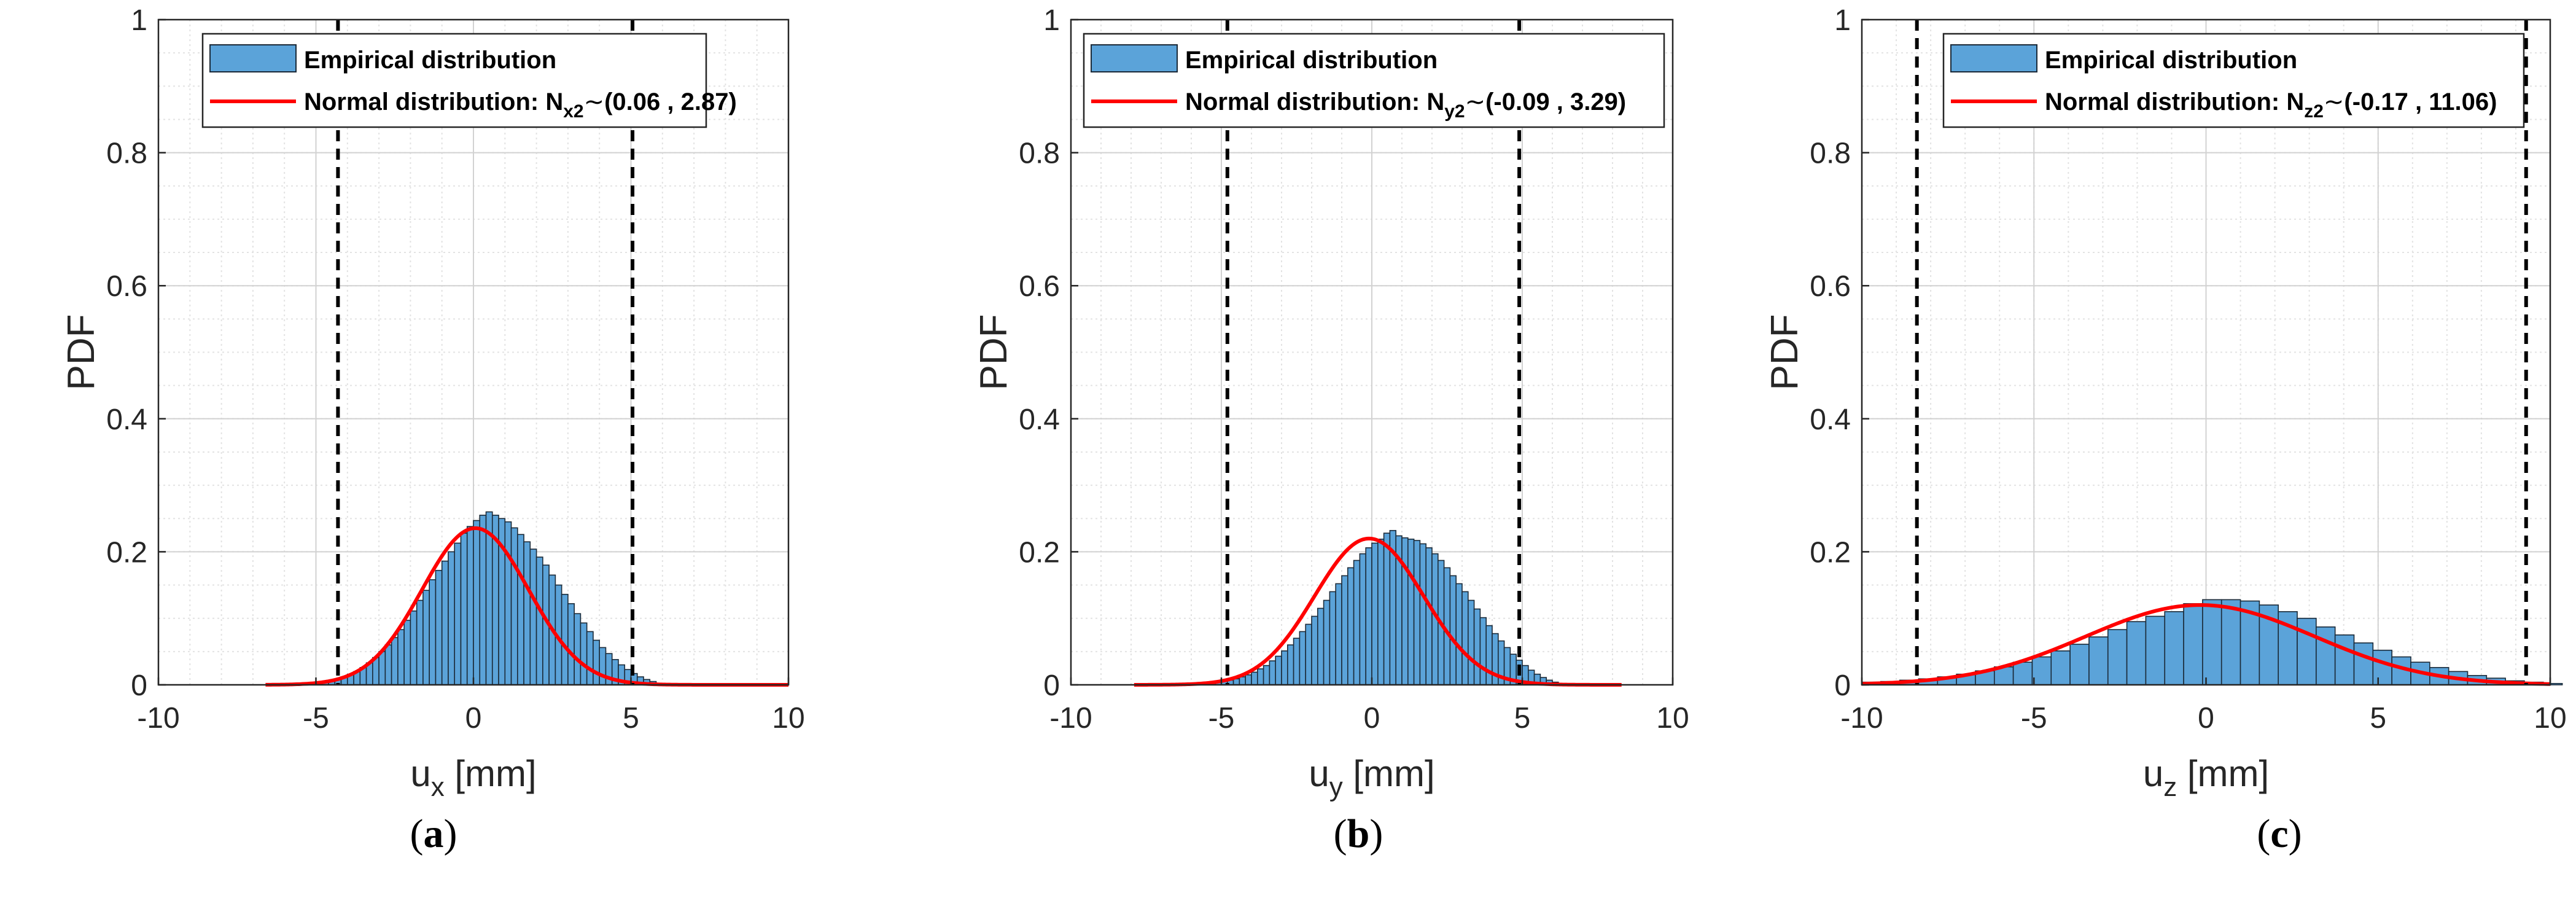 Image resolution: width=2576 pixels, height=909 pixels. What do you see at coordinates (1405, 105) in the screenshot?
I see `legend-fit-label: Normal distribution: Ny2∼(-0.09 , 3.29)` at bounding box center [1405, 105].